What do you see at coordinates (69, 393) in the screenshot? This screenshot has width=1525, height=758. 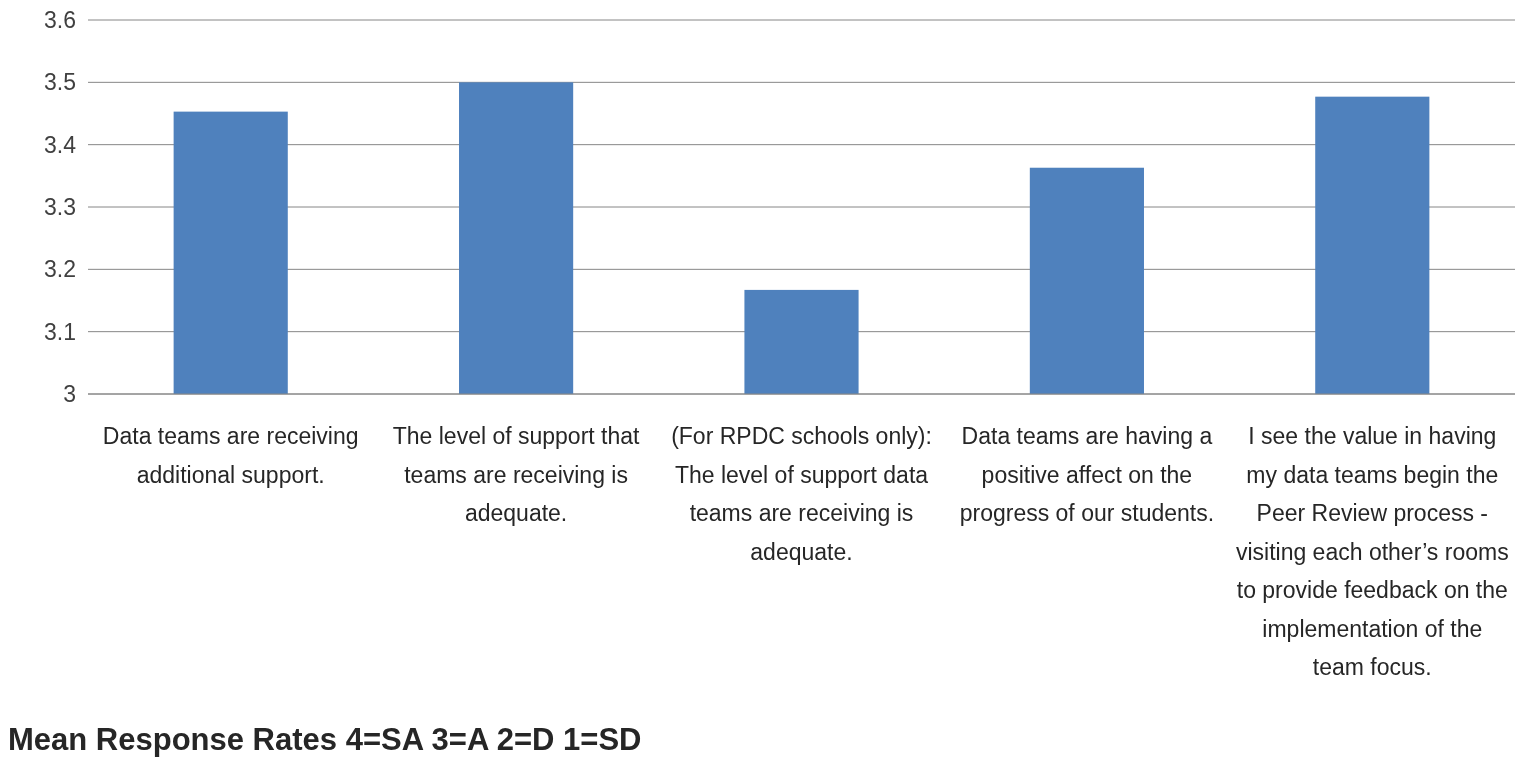 I see `y-tick-label: 3` at bounding box center [69, 393].